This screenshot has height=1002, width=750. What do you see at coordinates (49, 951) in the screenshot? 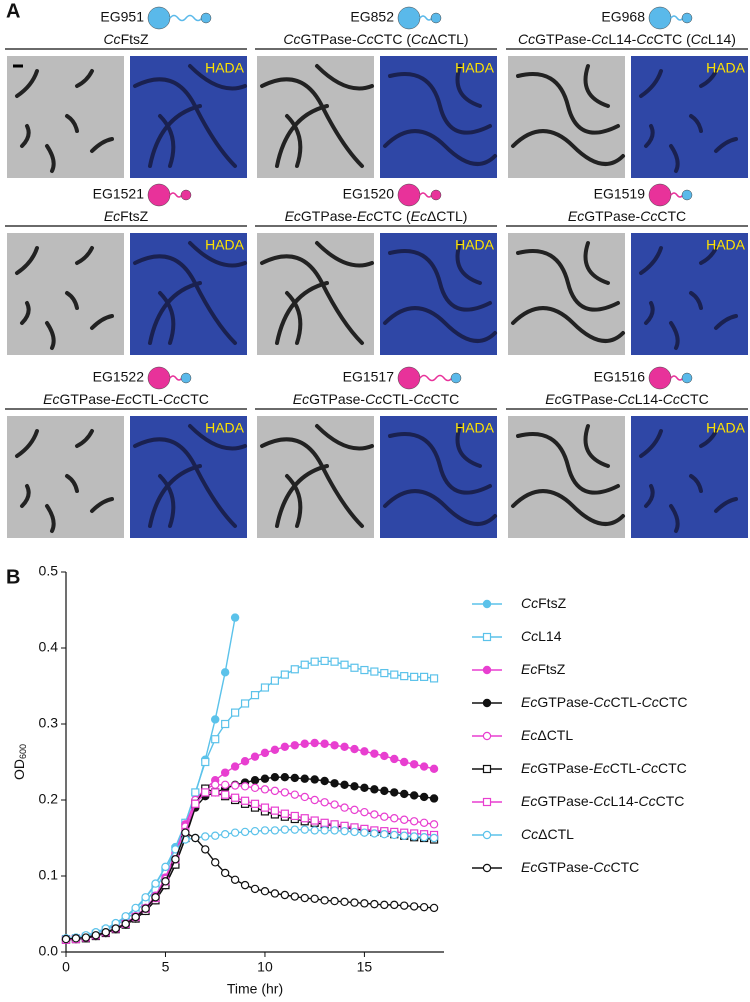
I see `y-tick-label: 0.0` at bounding box center [49, 951].